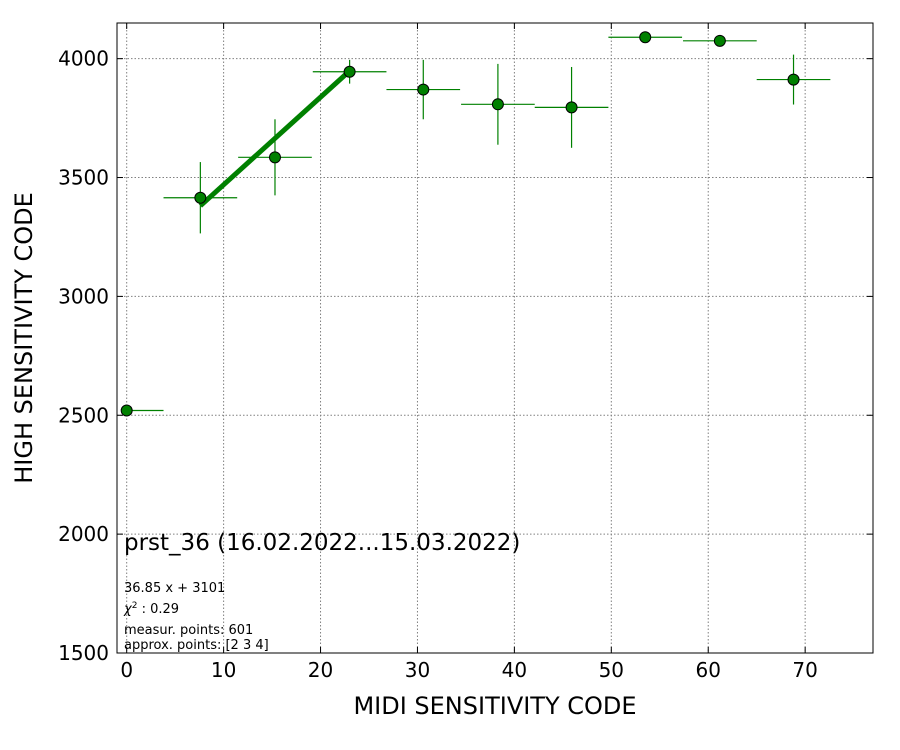 This screenshot has height=750, width=900. I want to click on y-tick-label: 2000, so click(83, 534).